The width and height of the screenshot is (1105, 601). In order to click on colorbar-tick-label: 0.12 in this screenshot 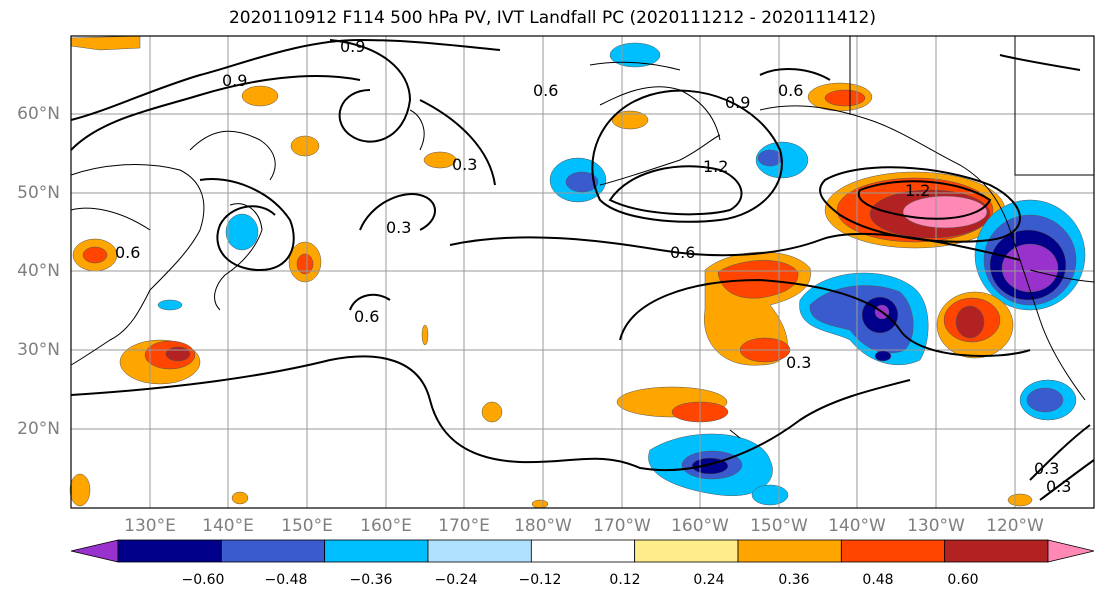, I will do `click(625, 580)`.